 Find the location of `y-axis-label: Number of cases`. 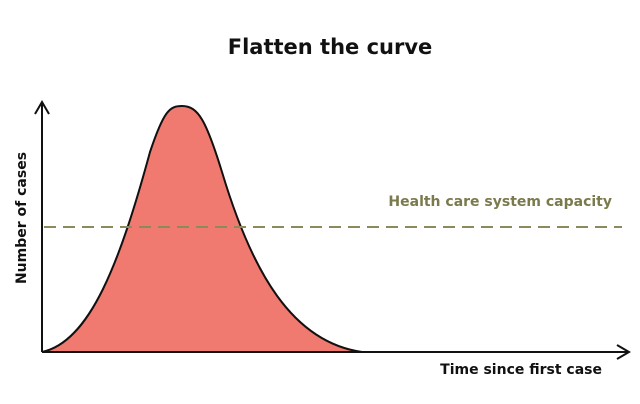

y-axis-label: Number of cases is located at coordinates (22, 218).